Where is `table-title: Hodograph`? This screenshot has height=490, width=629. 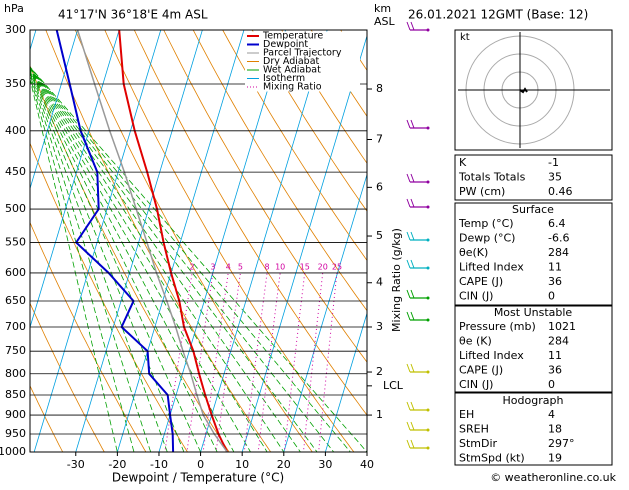 table-title: Hodograph is located at coordinates (533, 400).